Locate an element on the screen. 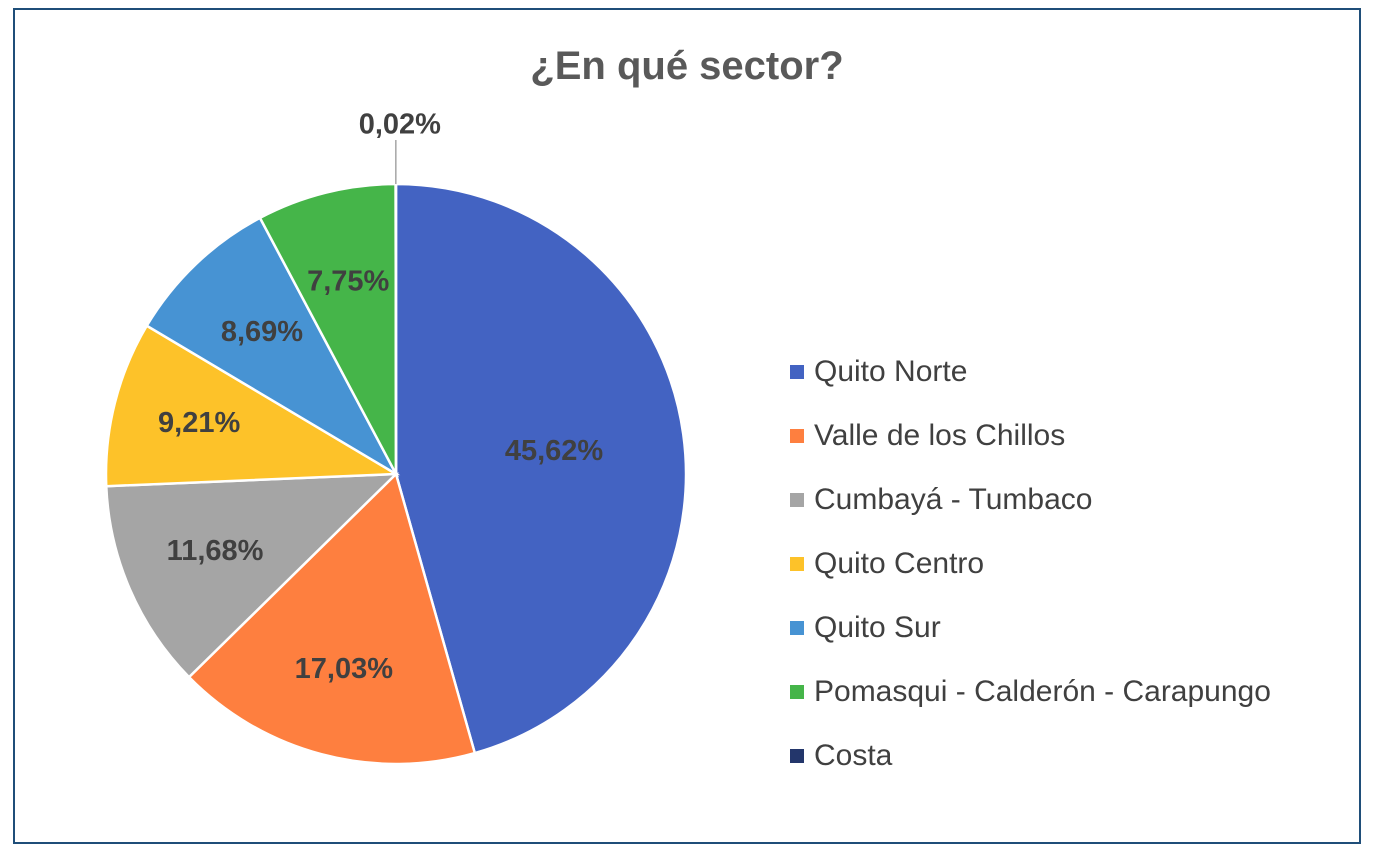 Image resolution: width=1383 pixels, height=861 pixels. legend-item: Quito Centro is located at coordinates (1030, 564).